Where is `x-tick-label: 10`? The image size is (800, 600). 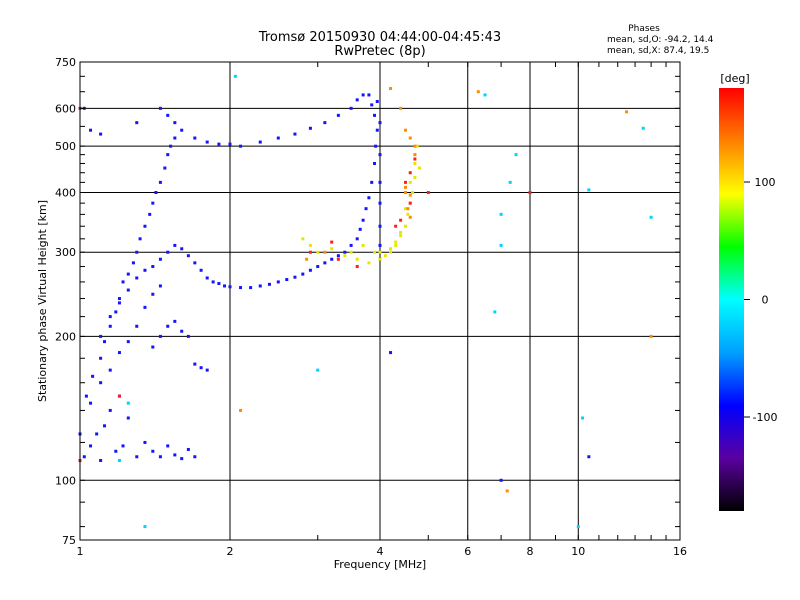 x-tick-label: 10 is located at coordinates (578, 551).